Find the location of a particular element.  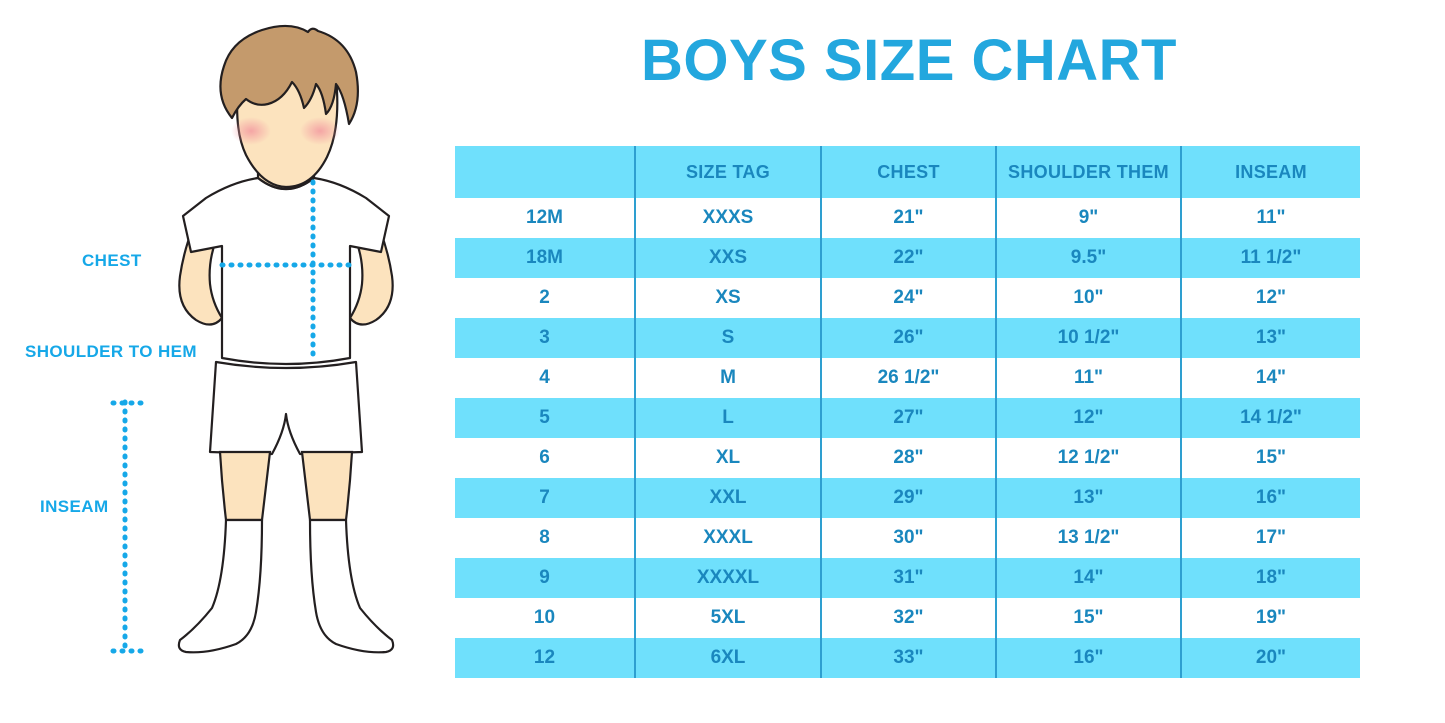

cell-shoulder-them: 13" is located at coordinates (1089, 498).